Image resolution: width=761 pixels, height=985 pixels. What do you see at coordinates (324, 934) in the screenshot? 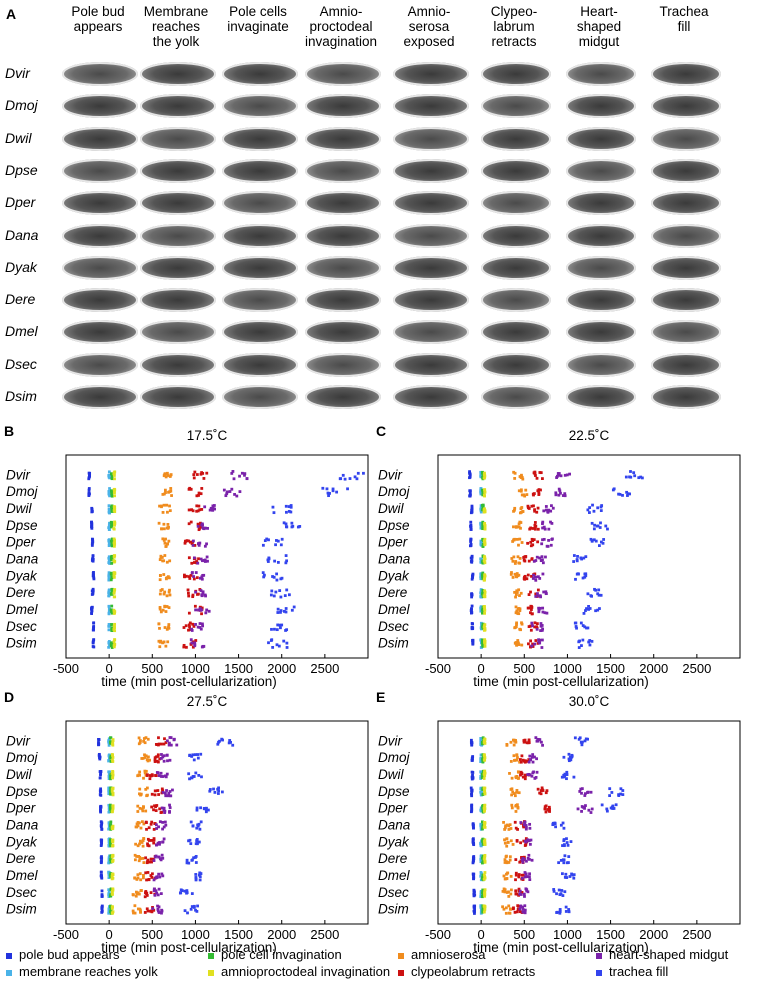
I see `x-tick-label: 2500` at bounding box center [324, 934].